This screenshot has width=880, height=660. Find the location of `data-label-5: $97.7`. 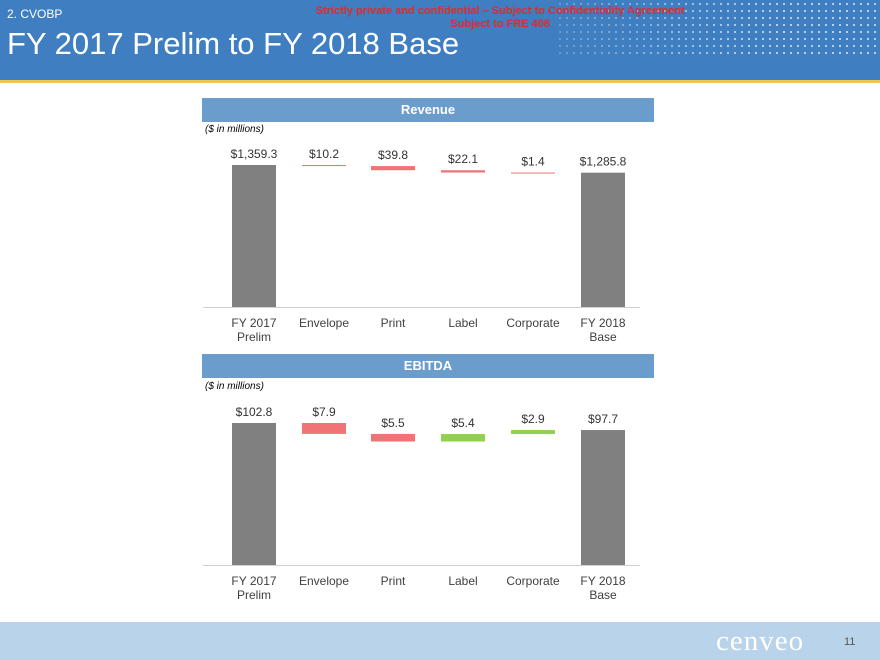

data-label-5: $97.7 is located at coordinates (603, 419).